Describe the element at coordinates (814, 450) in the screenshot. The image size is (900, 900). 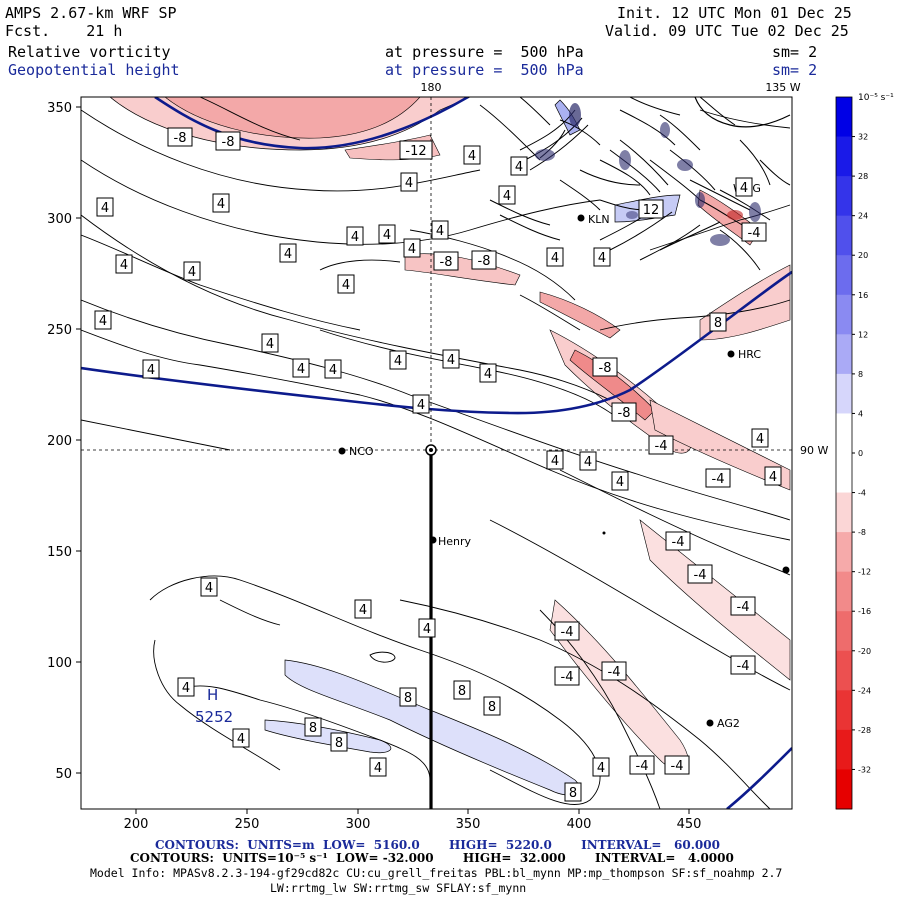
I see `lon-label-90w: 90 W` at that location.